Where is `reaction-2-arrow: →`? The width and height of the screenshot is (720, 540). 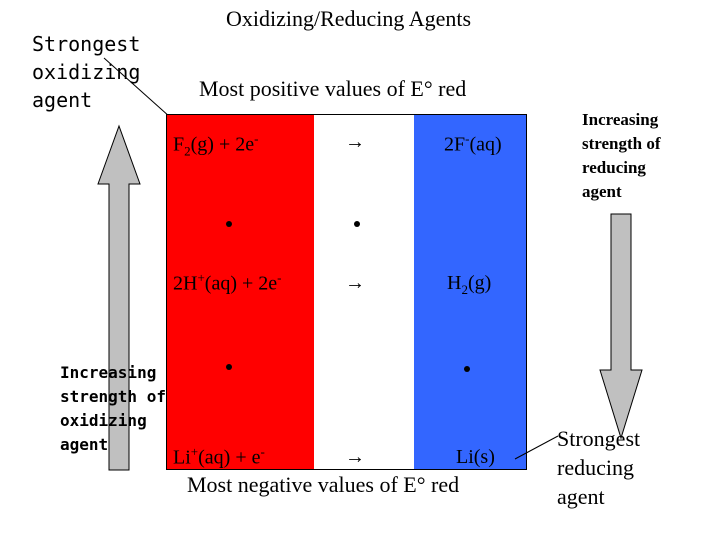 reaction-2-arrow: → is located at coordinates (355, 283).